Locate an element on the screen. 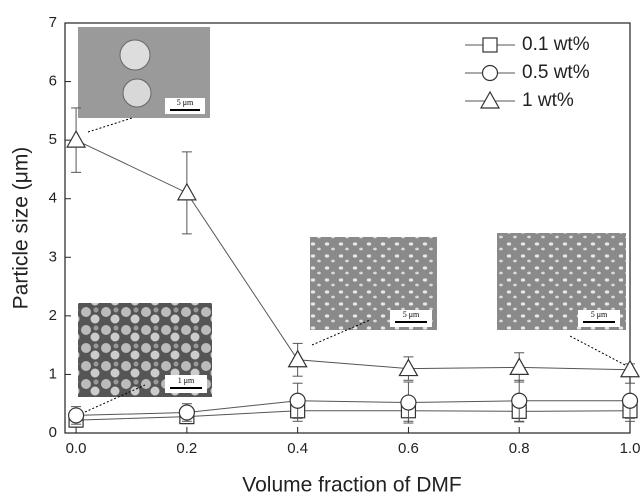 Image resolution: width=640 pixels, height=498 pixels. y-tick-label: 0 is located at coordinates (53, 432).